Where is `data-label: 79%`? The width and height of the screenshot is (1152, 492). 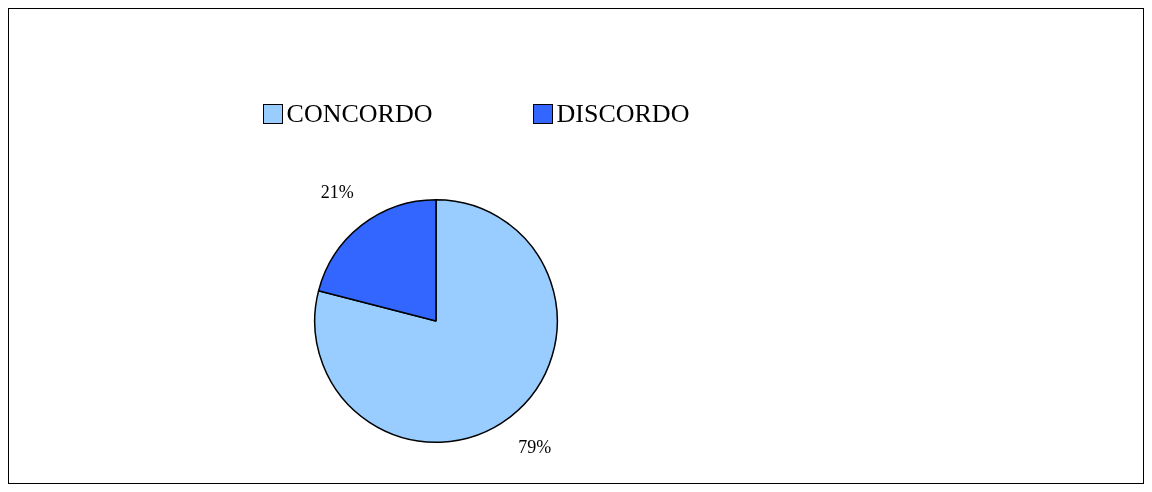 data-label: 79% is located at coordinates (535, 447).